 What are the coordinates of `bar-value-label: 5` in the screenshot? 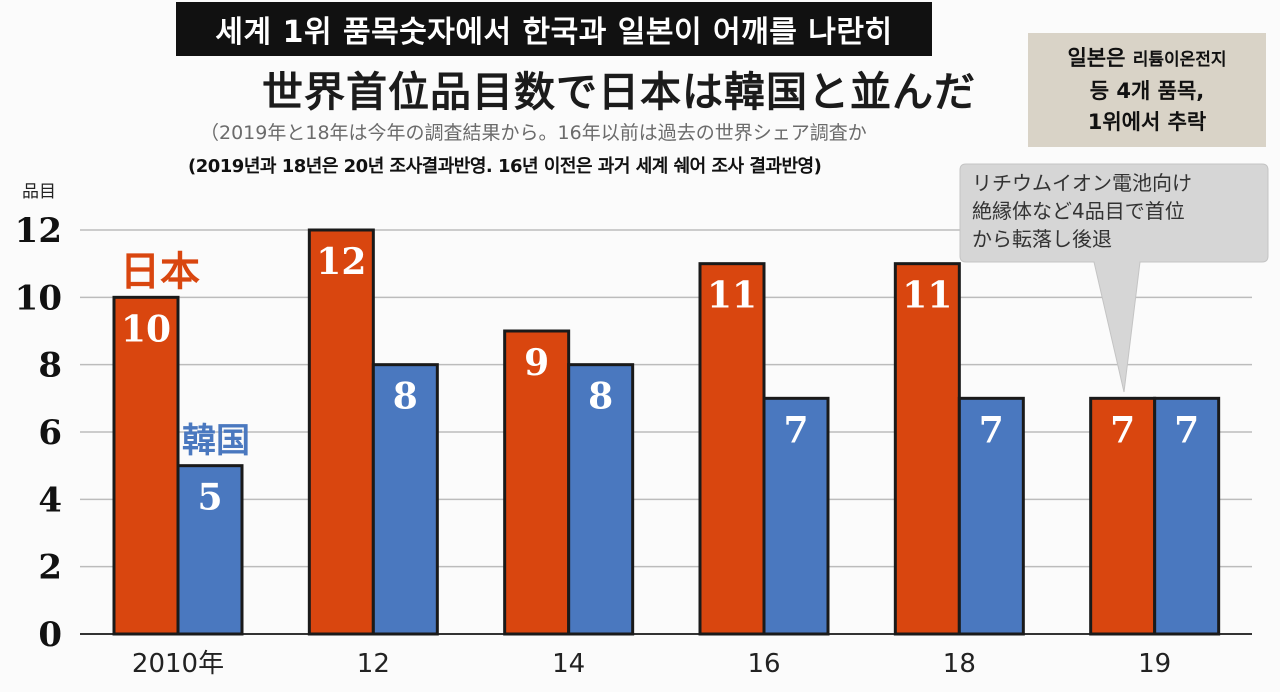 It's located at (209, 498).